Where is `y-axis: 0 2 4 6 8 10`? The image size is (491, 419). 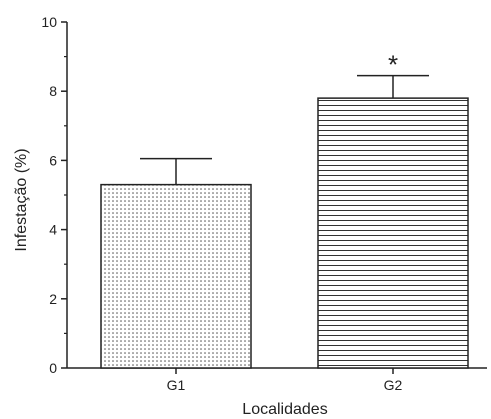
y-axis: 0 2 4 6 8 10 is located at coordinates (54, 195).